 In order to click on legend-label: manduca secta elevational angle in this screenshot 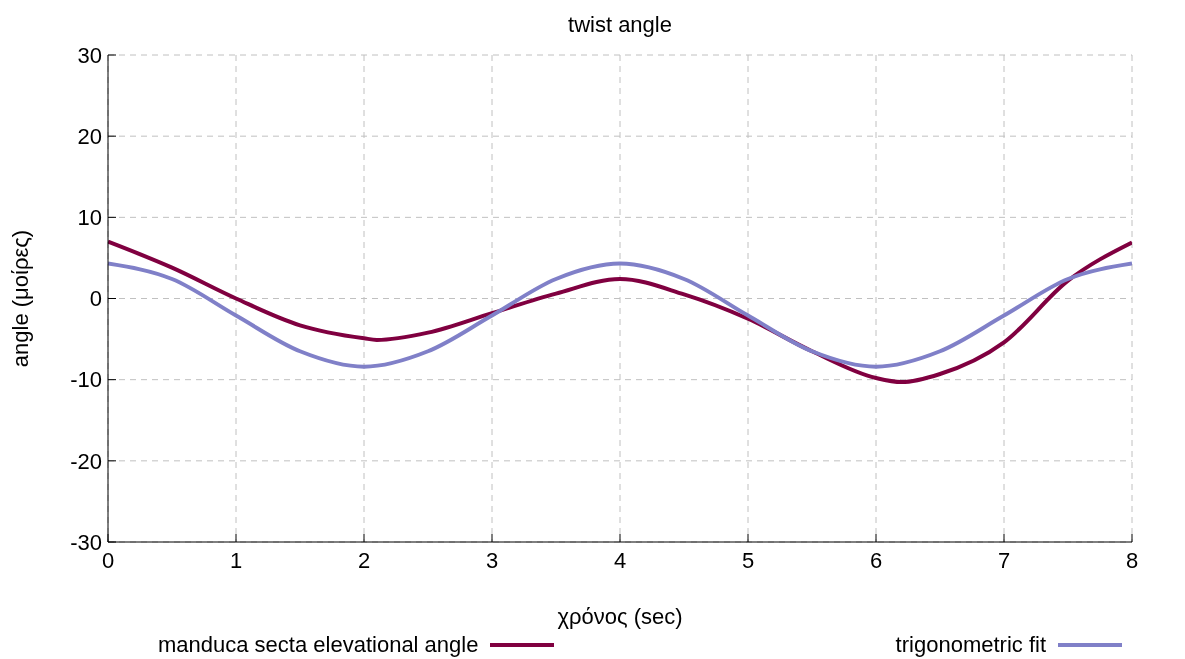, I will do `click(318, 645)`.